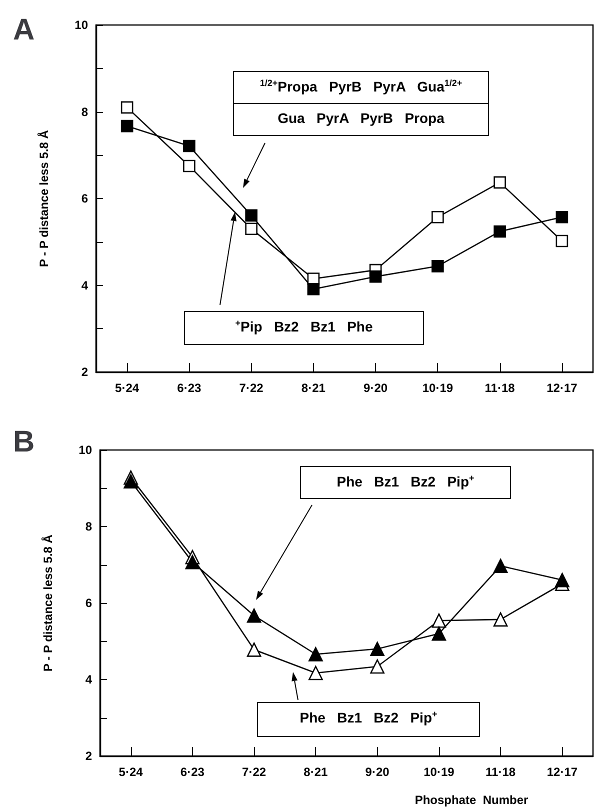 The height and width of the screenshot is (811, 597). I want to click on text-box: $^{+}$Pip Bz2 Bz1 Phe, so click(304, 328).